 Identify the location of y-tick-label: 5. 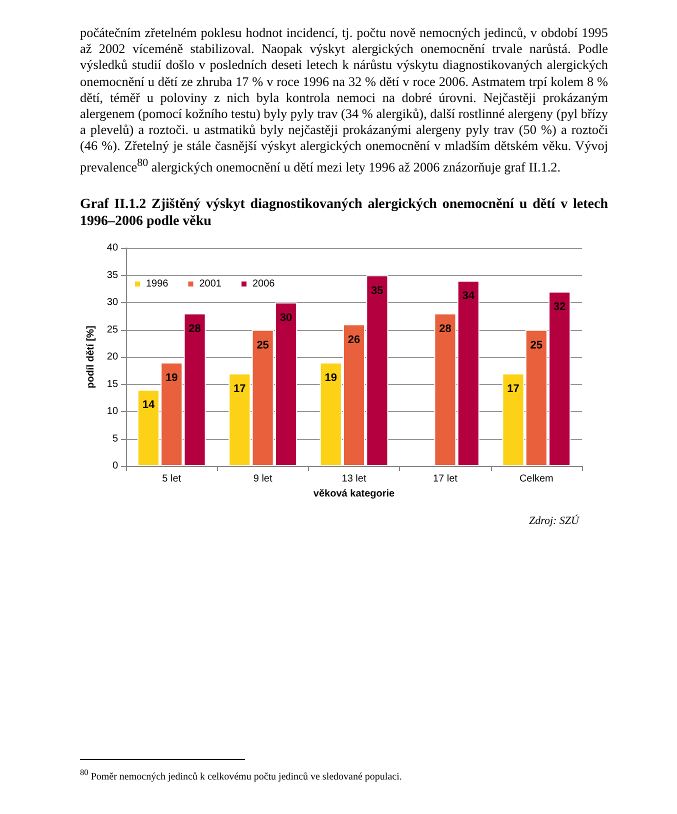
(115, 438).